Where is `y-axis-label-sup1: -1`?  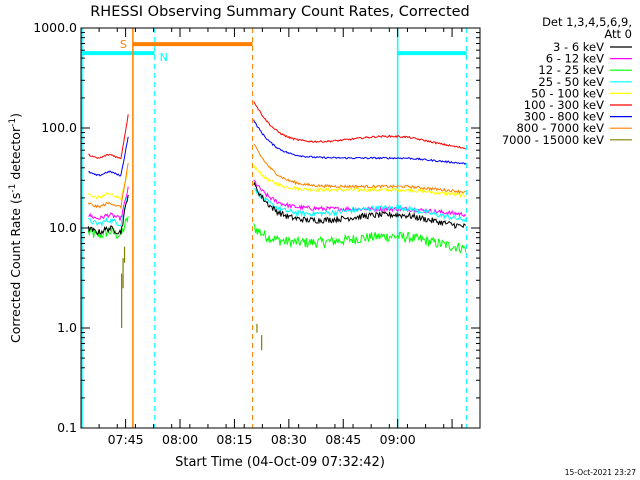
y-axis-label-sup1: -1 is located at coordinates (13, 188).